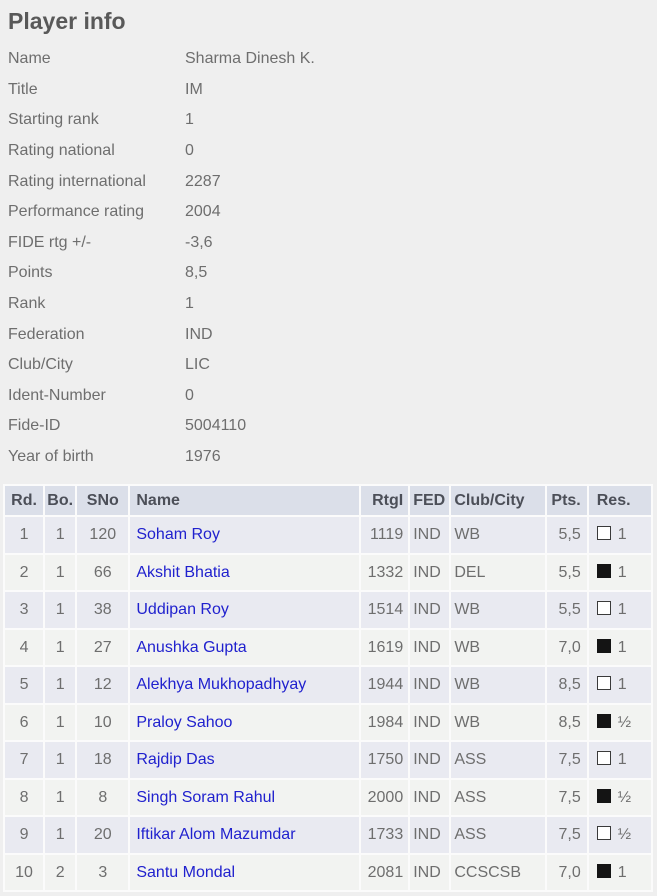  I want to click on info-label: Rank, so click(27, 304).